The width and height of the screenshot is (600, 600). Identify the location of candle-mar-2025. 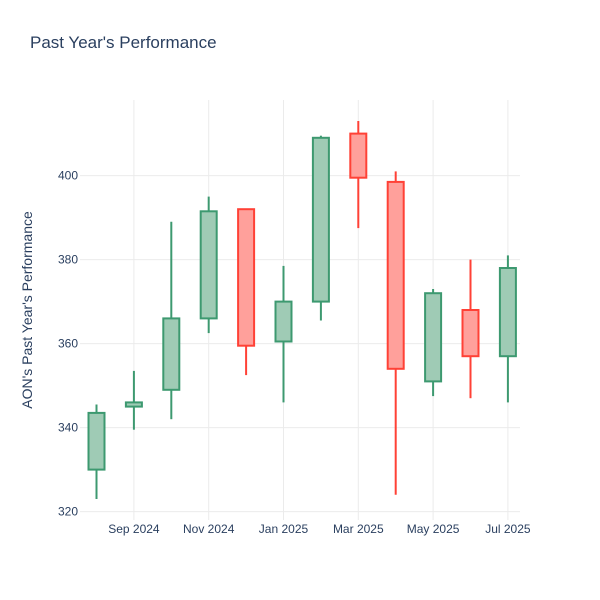
(358, 175).